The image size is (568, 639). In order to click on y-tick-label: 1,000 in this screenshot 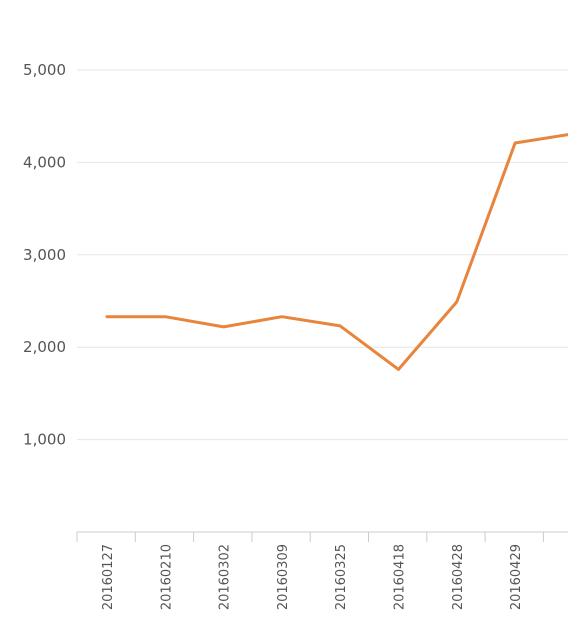, I will do `click(44, 440)`.